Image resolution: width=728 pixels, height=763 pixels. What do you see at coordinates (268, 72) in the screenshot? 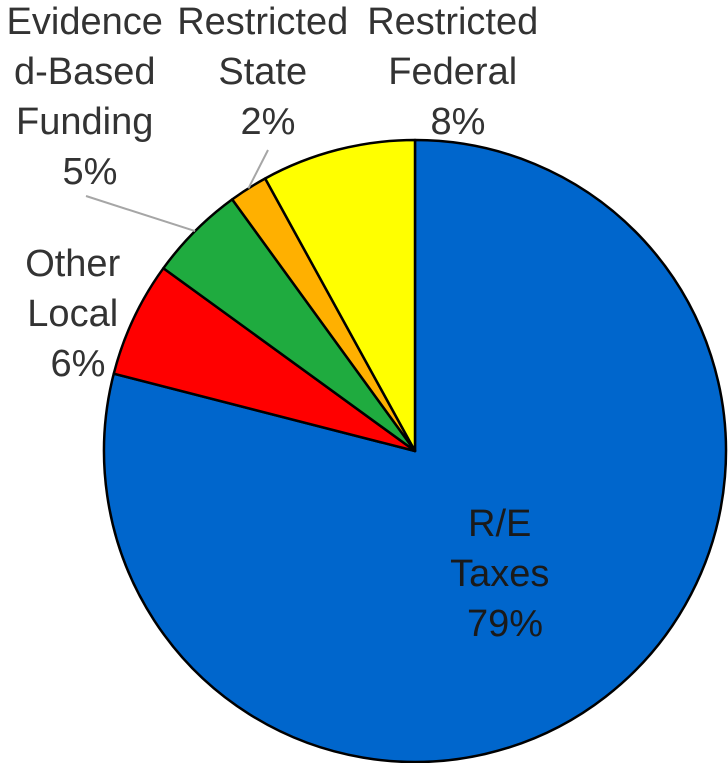
I see `label-restricted-state: Restricted State 2%` at bounding box center [268, 72].